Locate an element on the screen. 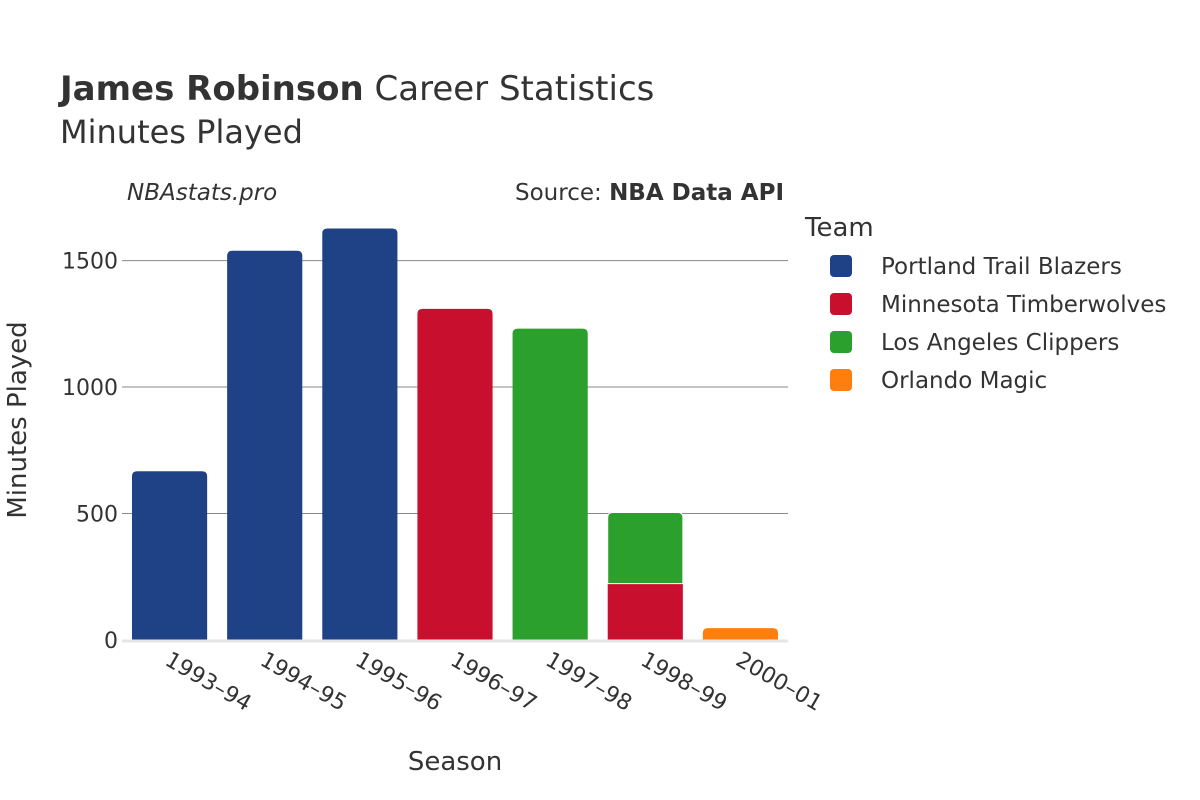 The width and height of the screenshot is (1200, 800). legend-title: Team is located at coordinates (839, 228).